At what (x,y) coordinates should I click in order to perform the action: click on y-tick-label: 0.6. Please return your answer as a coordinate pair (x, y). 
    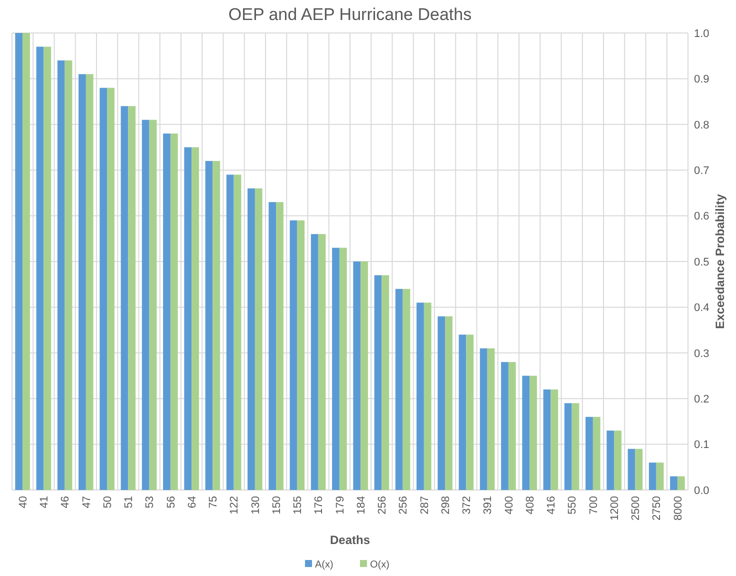
    Looking at the image, I should click on (702, 216).